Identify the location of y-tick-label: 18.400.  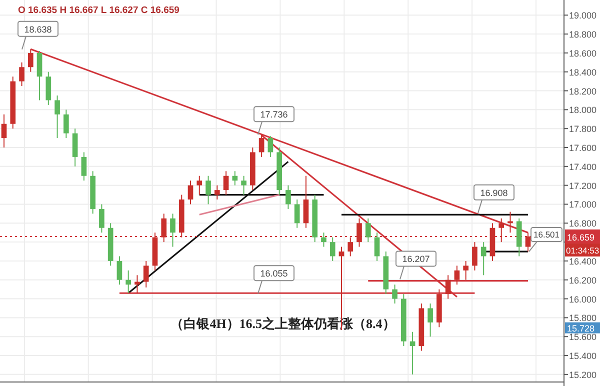
(583, 72).